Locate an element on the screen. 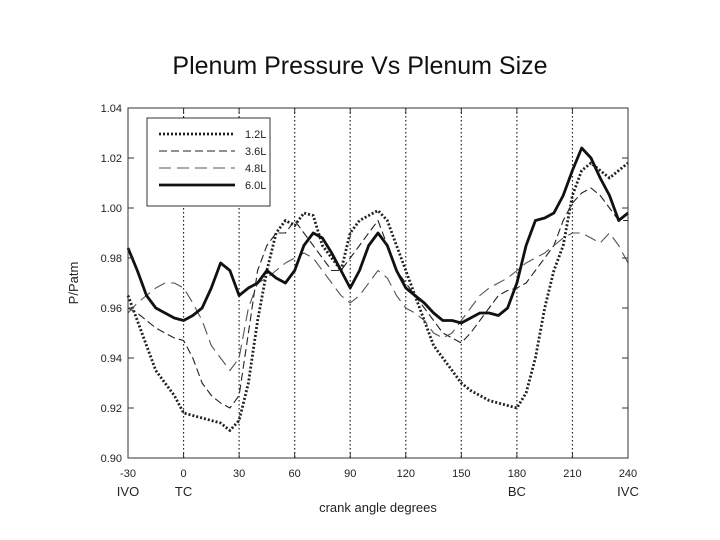  y-tick-label: 0.96 is located at coordinates (111, 309).